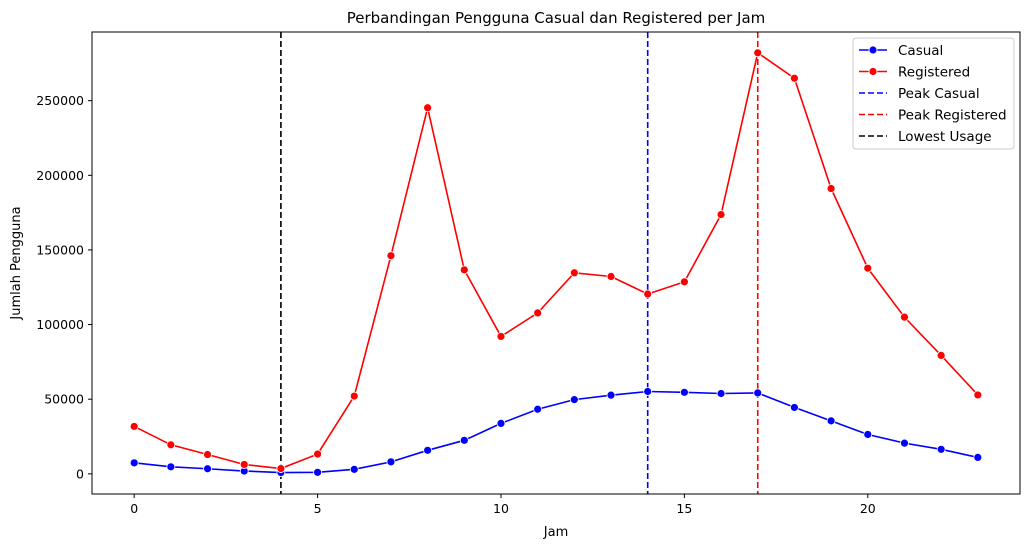 The height and width of the screenshot is (547, 1031). What do you see at coordinates (64, 399) in the screenshot?
I see `y-tick-label: 50000` at bounding box center [64, 399].